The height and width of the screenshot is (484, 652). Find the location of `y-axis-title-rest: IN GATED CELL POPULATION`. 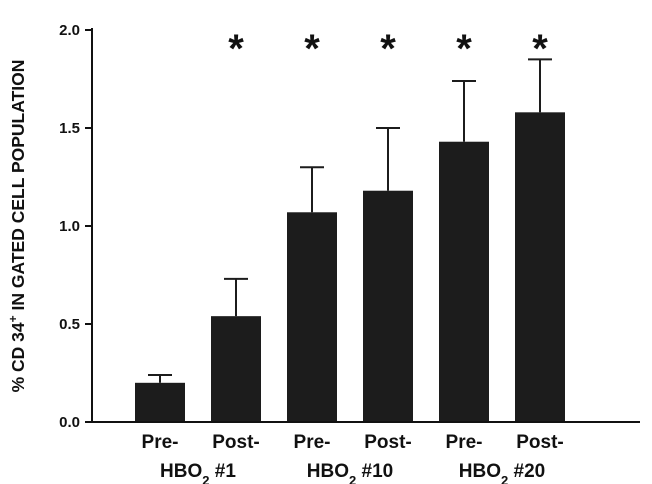

y-axis-title-rest: IN GATED CELL POPULATION is located at coordinates (18, 188).